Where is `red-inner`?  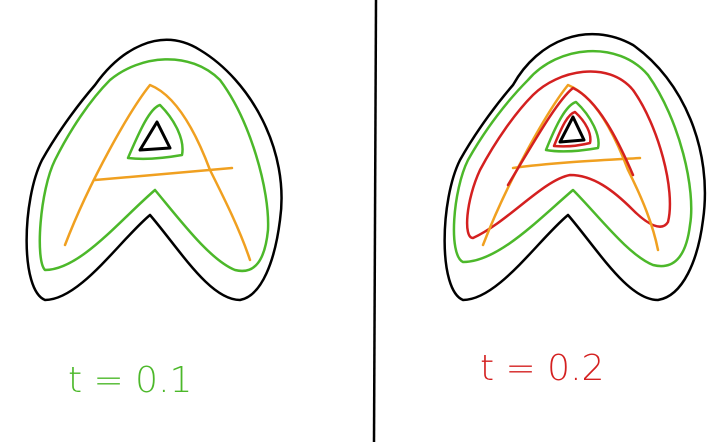
red-inner is located at coordinates (572, 129).